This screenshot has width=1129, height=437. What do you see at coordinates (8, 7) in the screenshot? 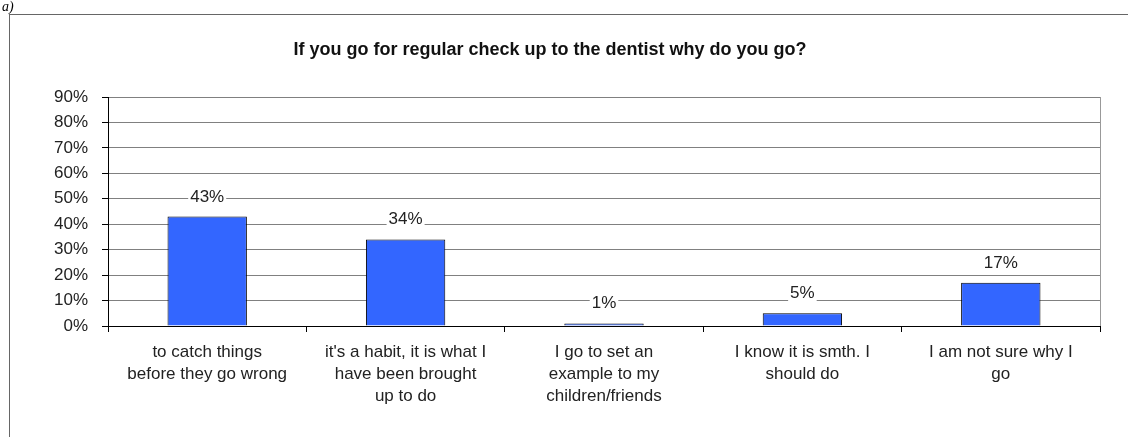
I see `text: a)` at bounding box center [8, 7].